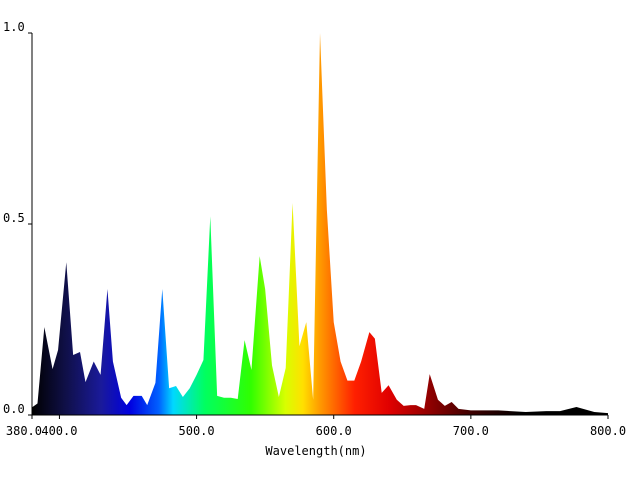 The width and height of the screenshot is (640, 484). What do you see at coordinates (24, 431) in the screenshot?
I see `x-tick-label: 380.0` at bounding box center [24, 431].